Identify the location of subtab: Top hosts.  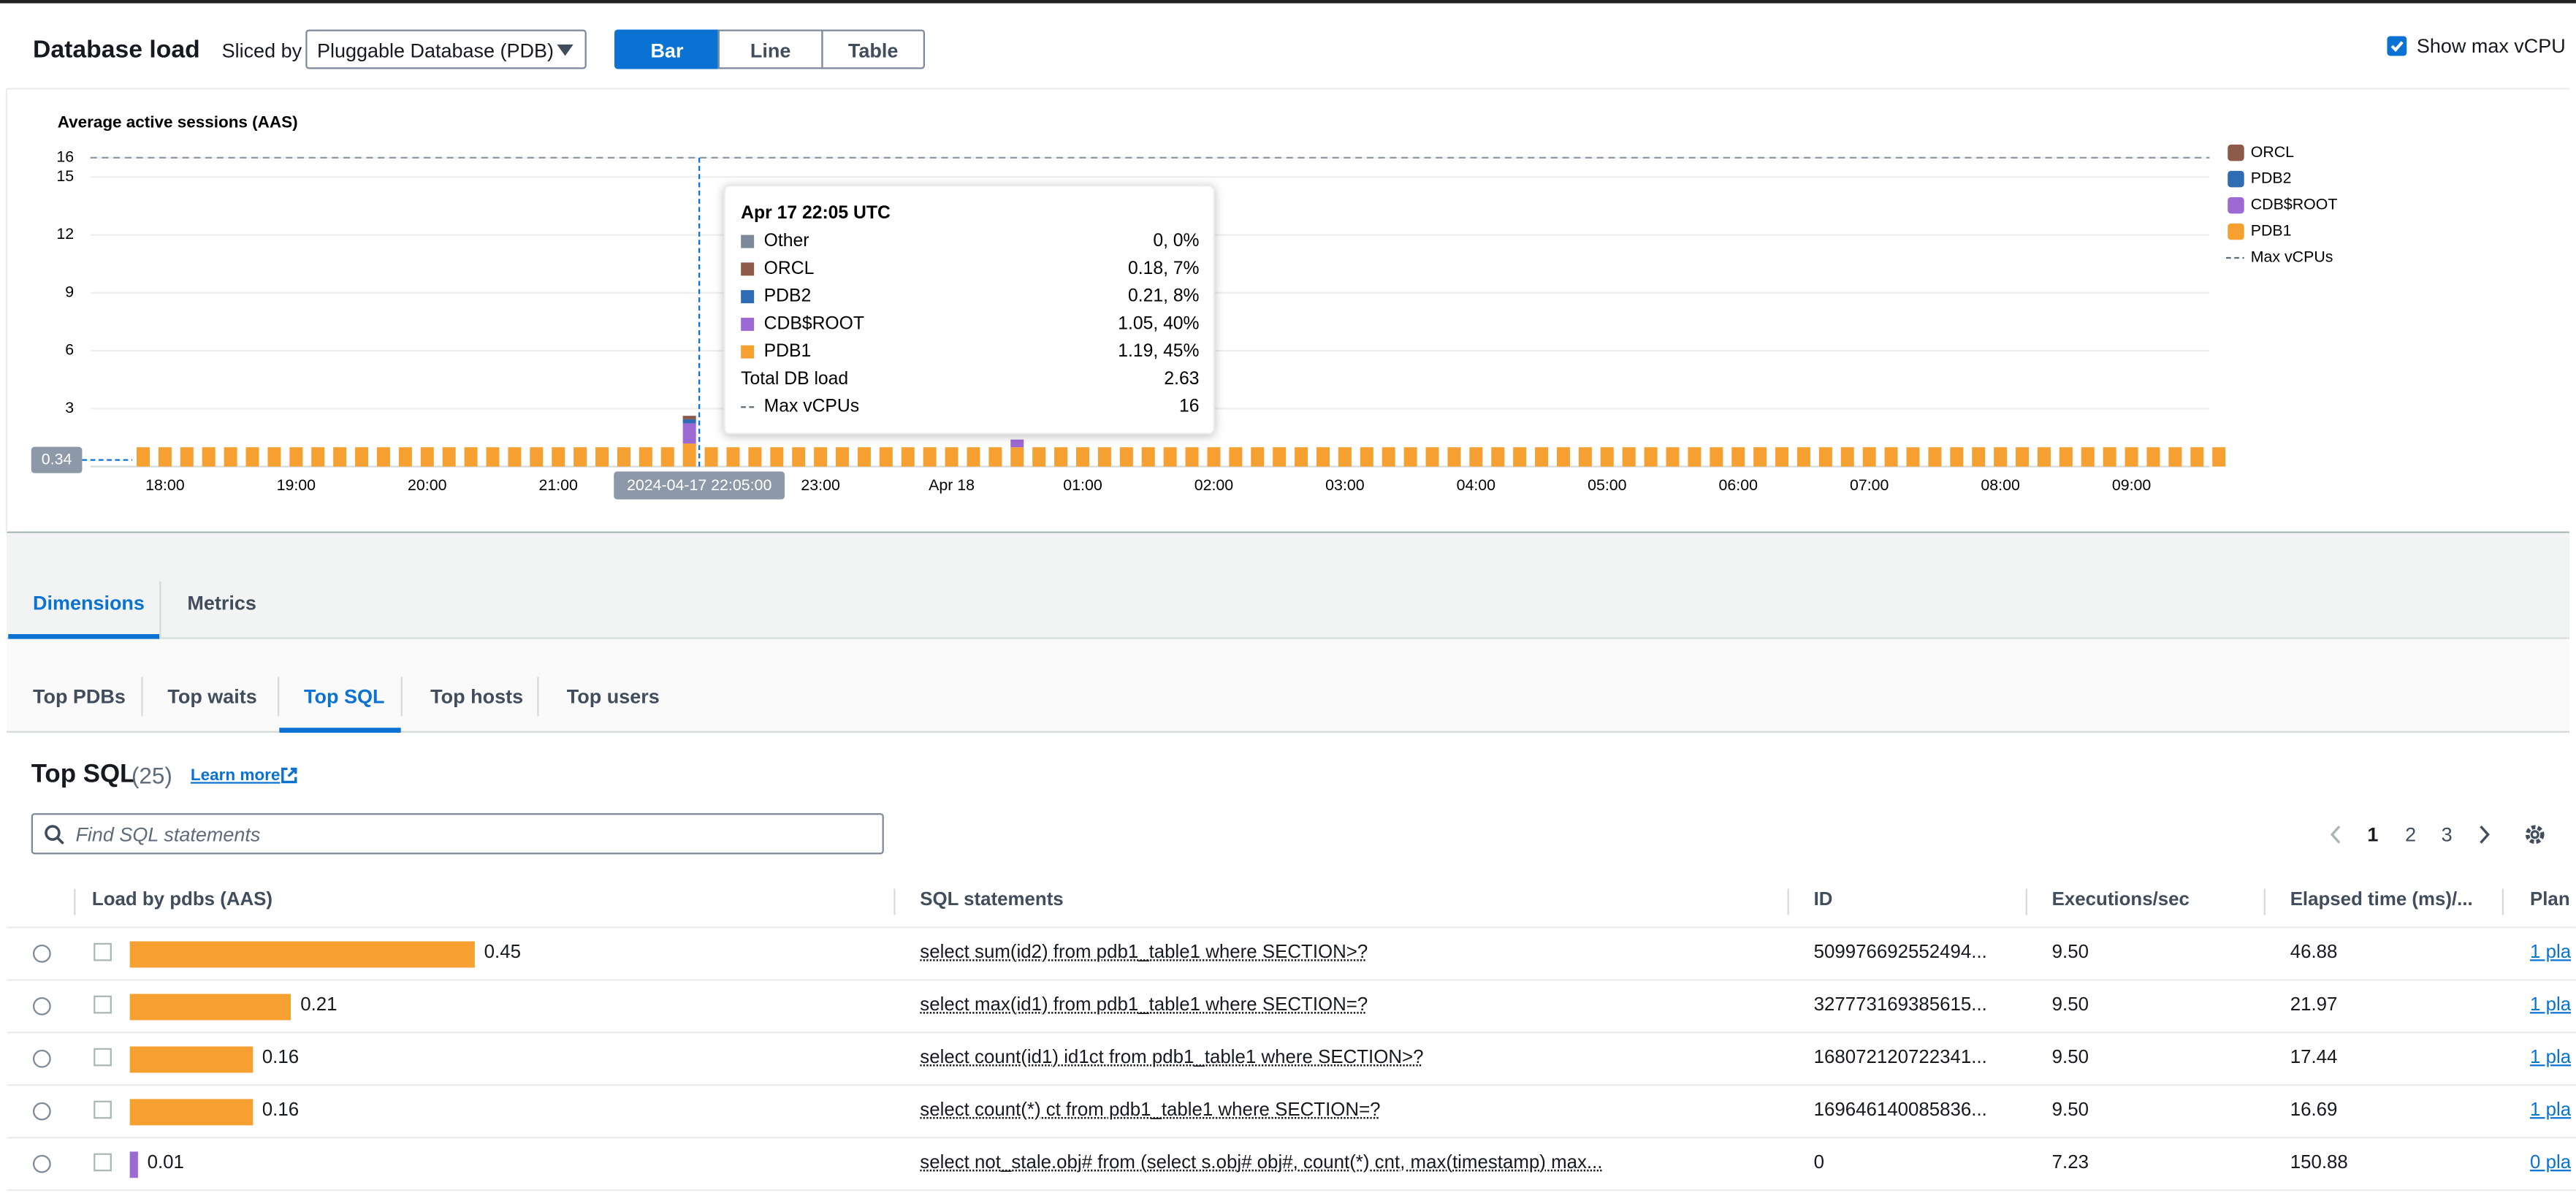
(477, 696).